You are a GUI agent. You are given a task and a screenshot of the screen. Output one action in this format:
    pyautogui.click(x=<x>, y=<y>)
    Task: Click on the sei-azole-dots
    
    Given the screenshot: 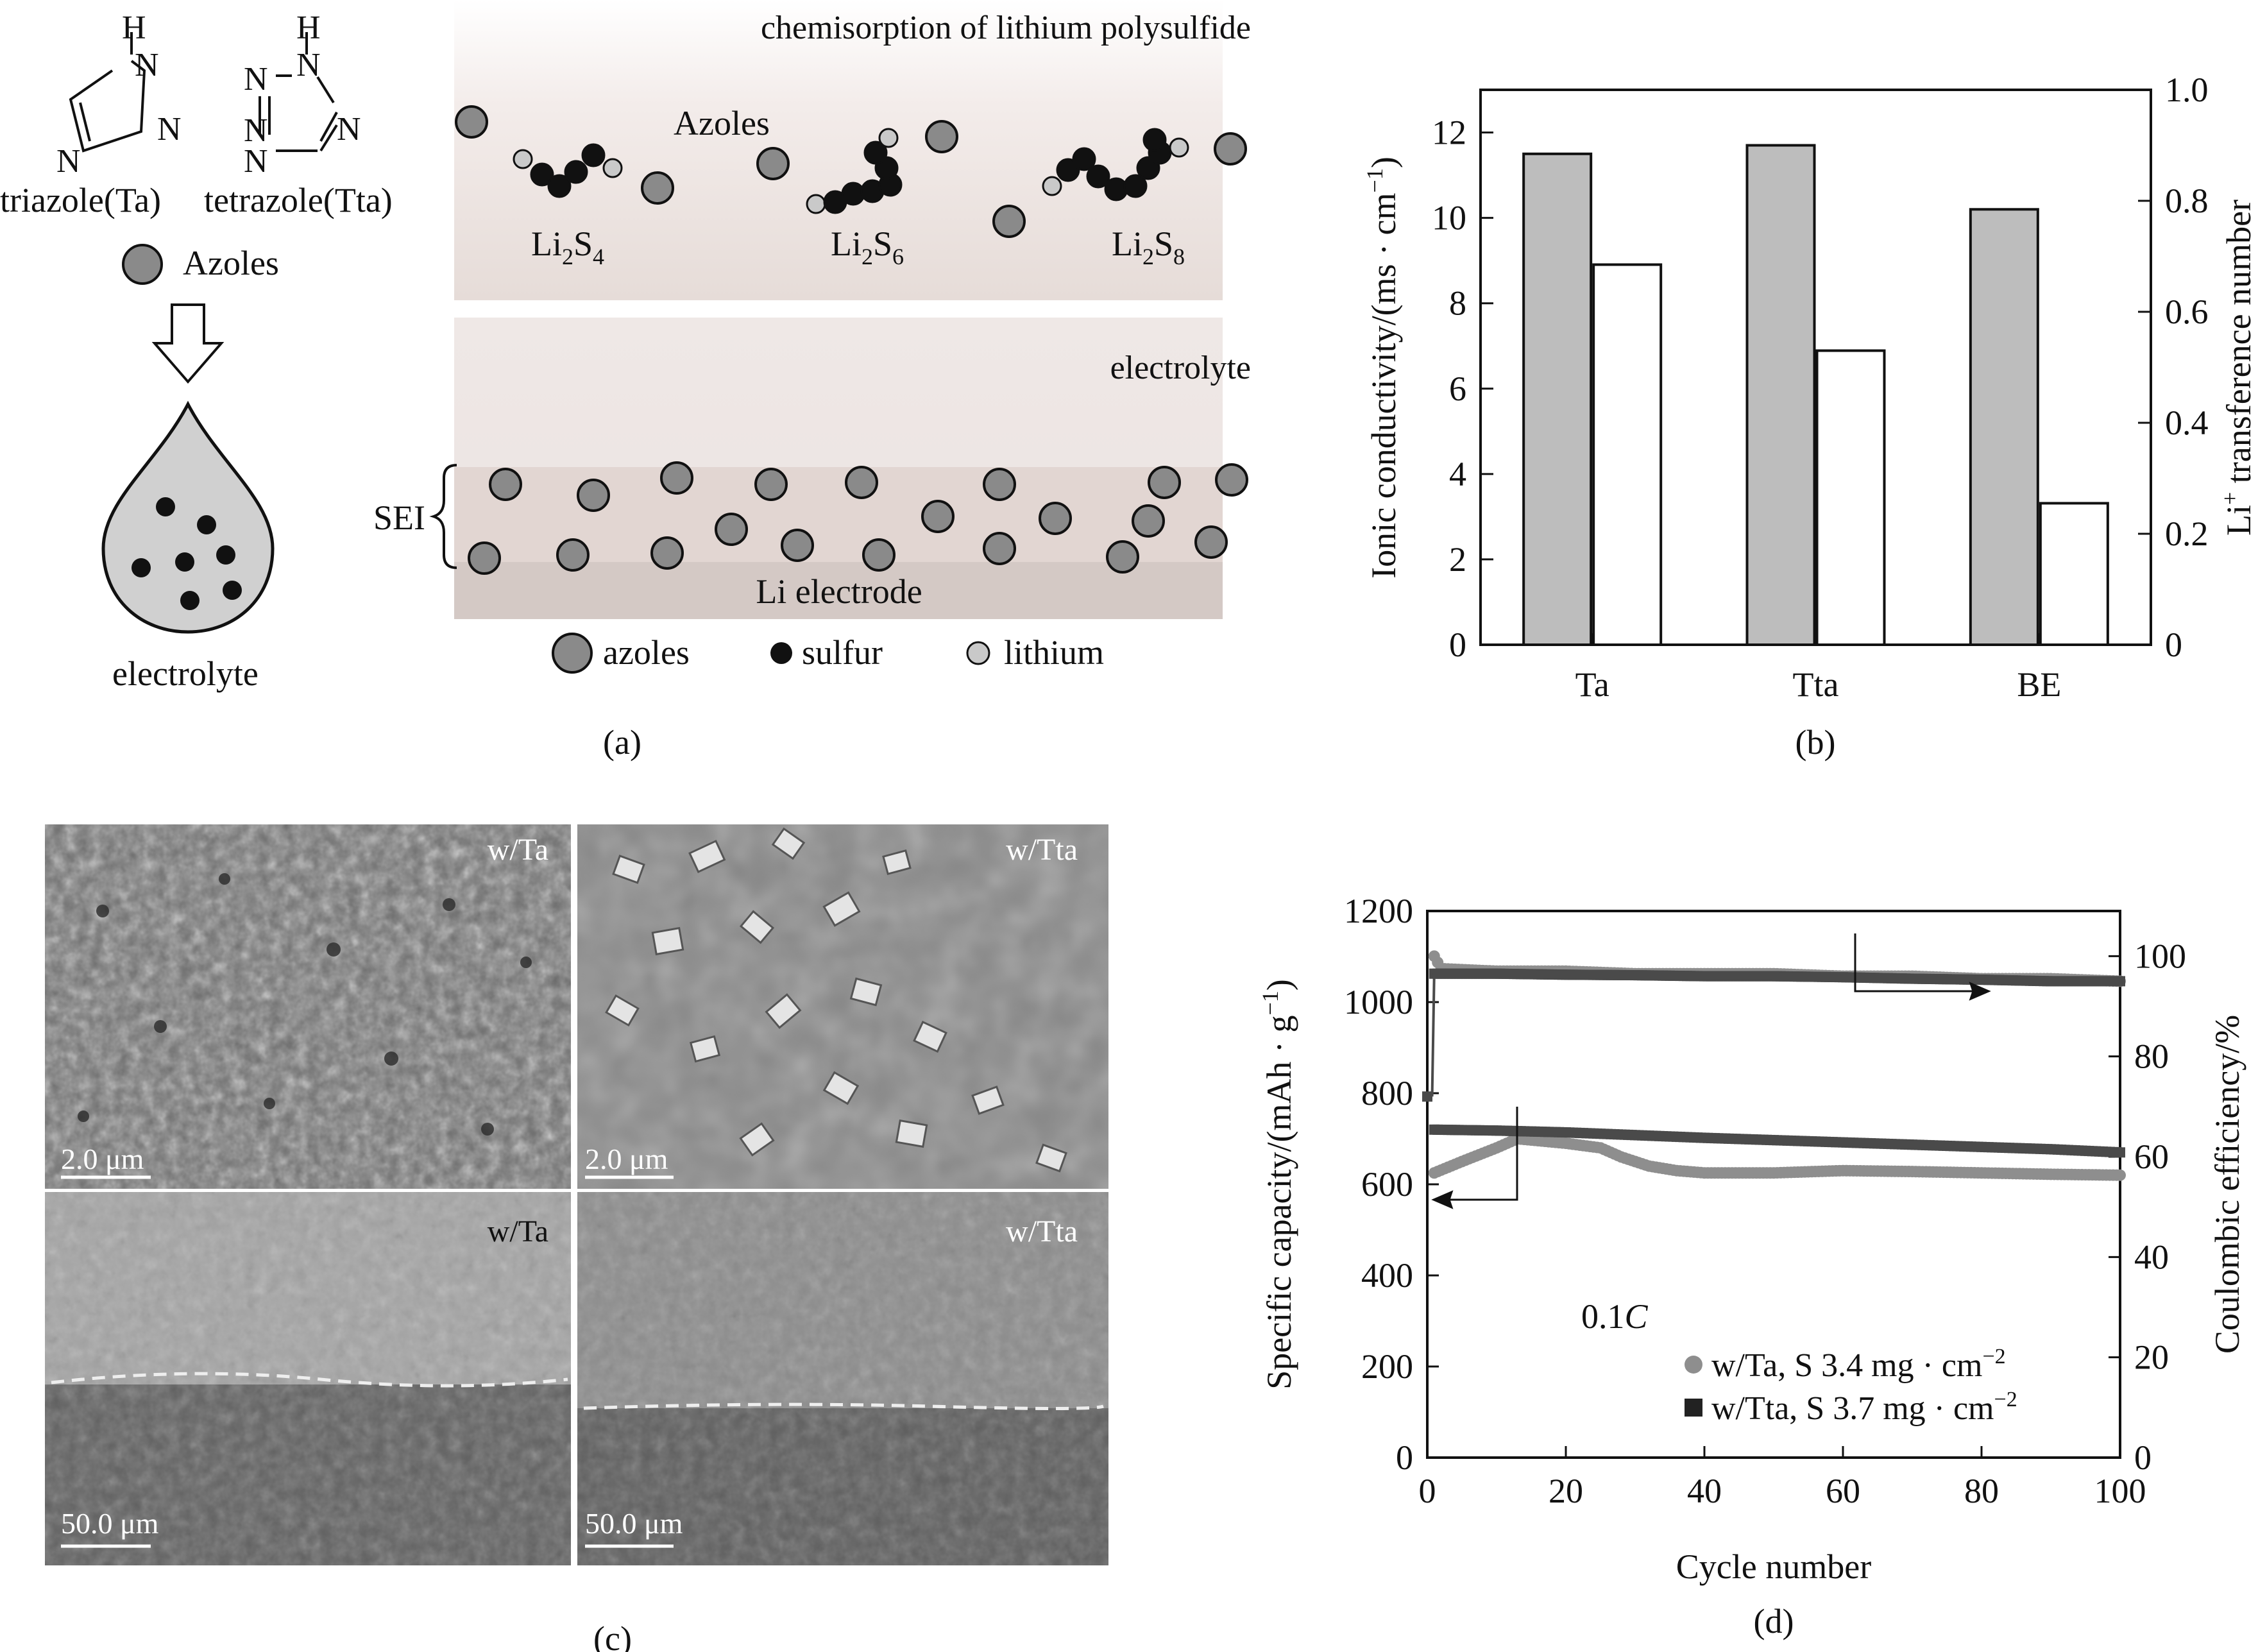 What is the action you would take?
    pyautogui.click(x=858, y=518)
    